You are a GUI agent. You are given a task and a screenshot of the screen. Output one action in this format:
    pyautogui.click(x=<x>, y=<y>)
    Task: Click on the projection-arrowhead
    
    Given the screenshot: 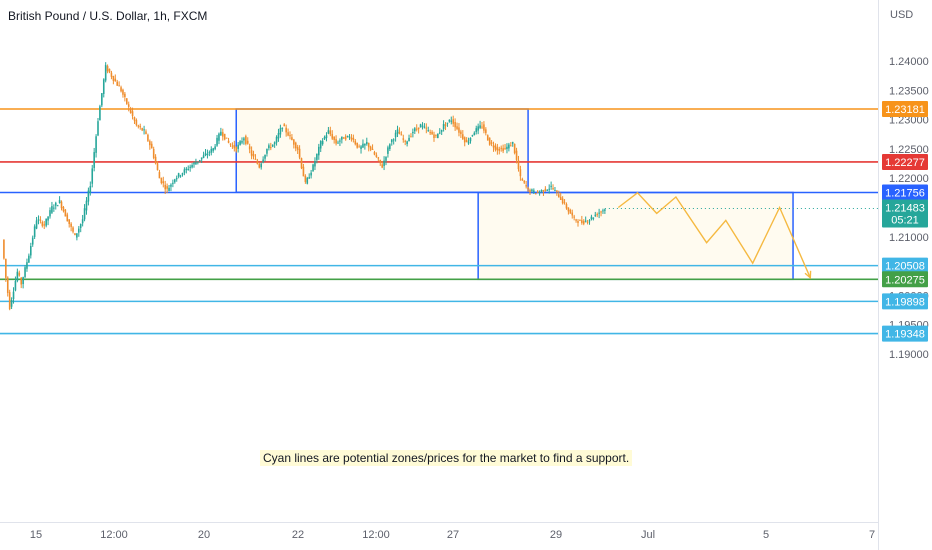 What is the action you would take?
    pyautogui.click(x=808, y=275)
    